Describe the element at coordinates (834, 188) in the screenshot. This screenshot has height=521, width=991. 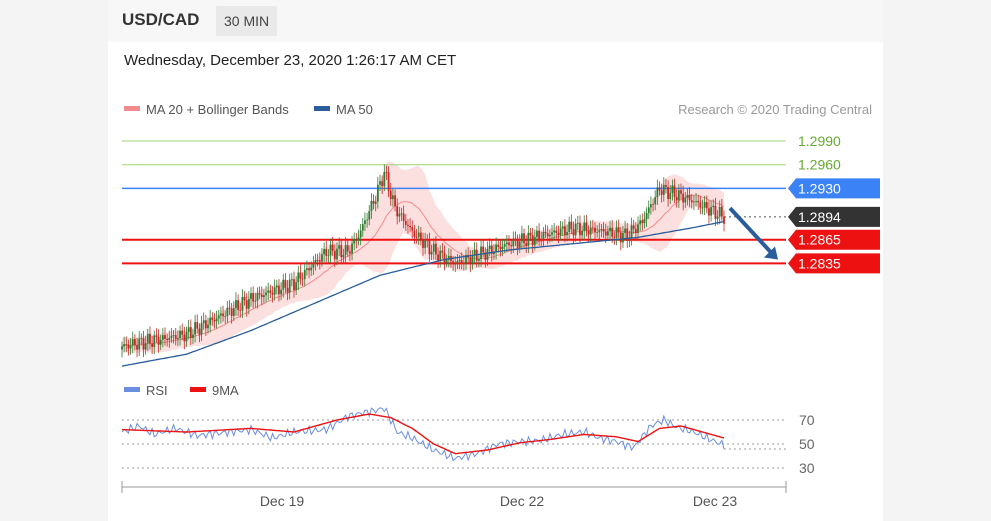
I see `resistance-tag` at that location.